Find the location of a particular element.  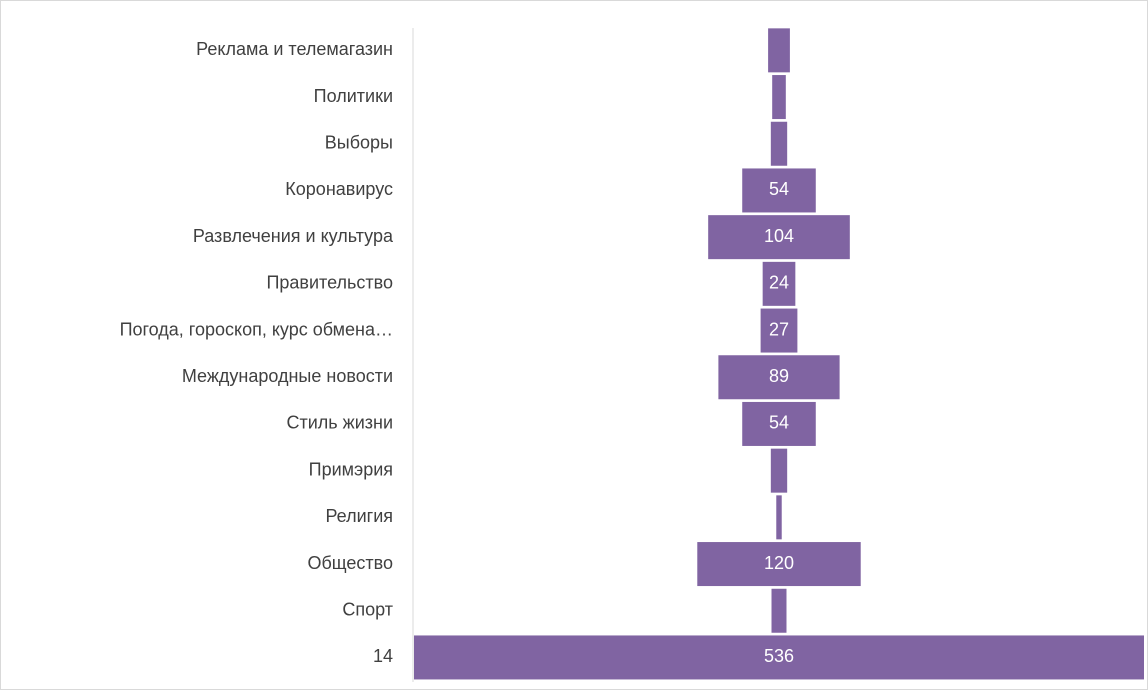

category-label: Стиль жизни is located at coordinates (339, 423).